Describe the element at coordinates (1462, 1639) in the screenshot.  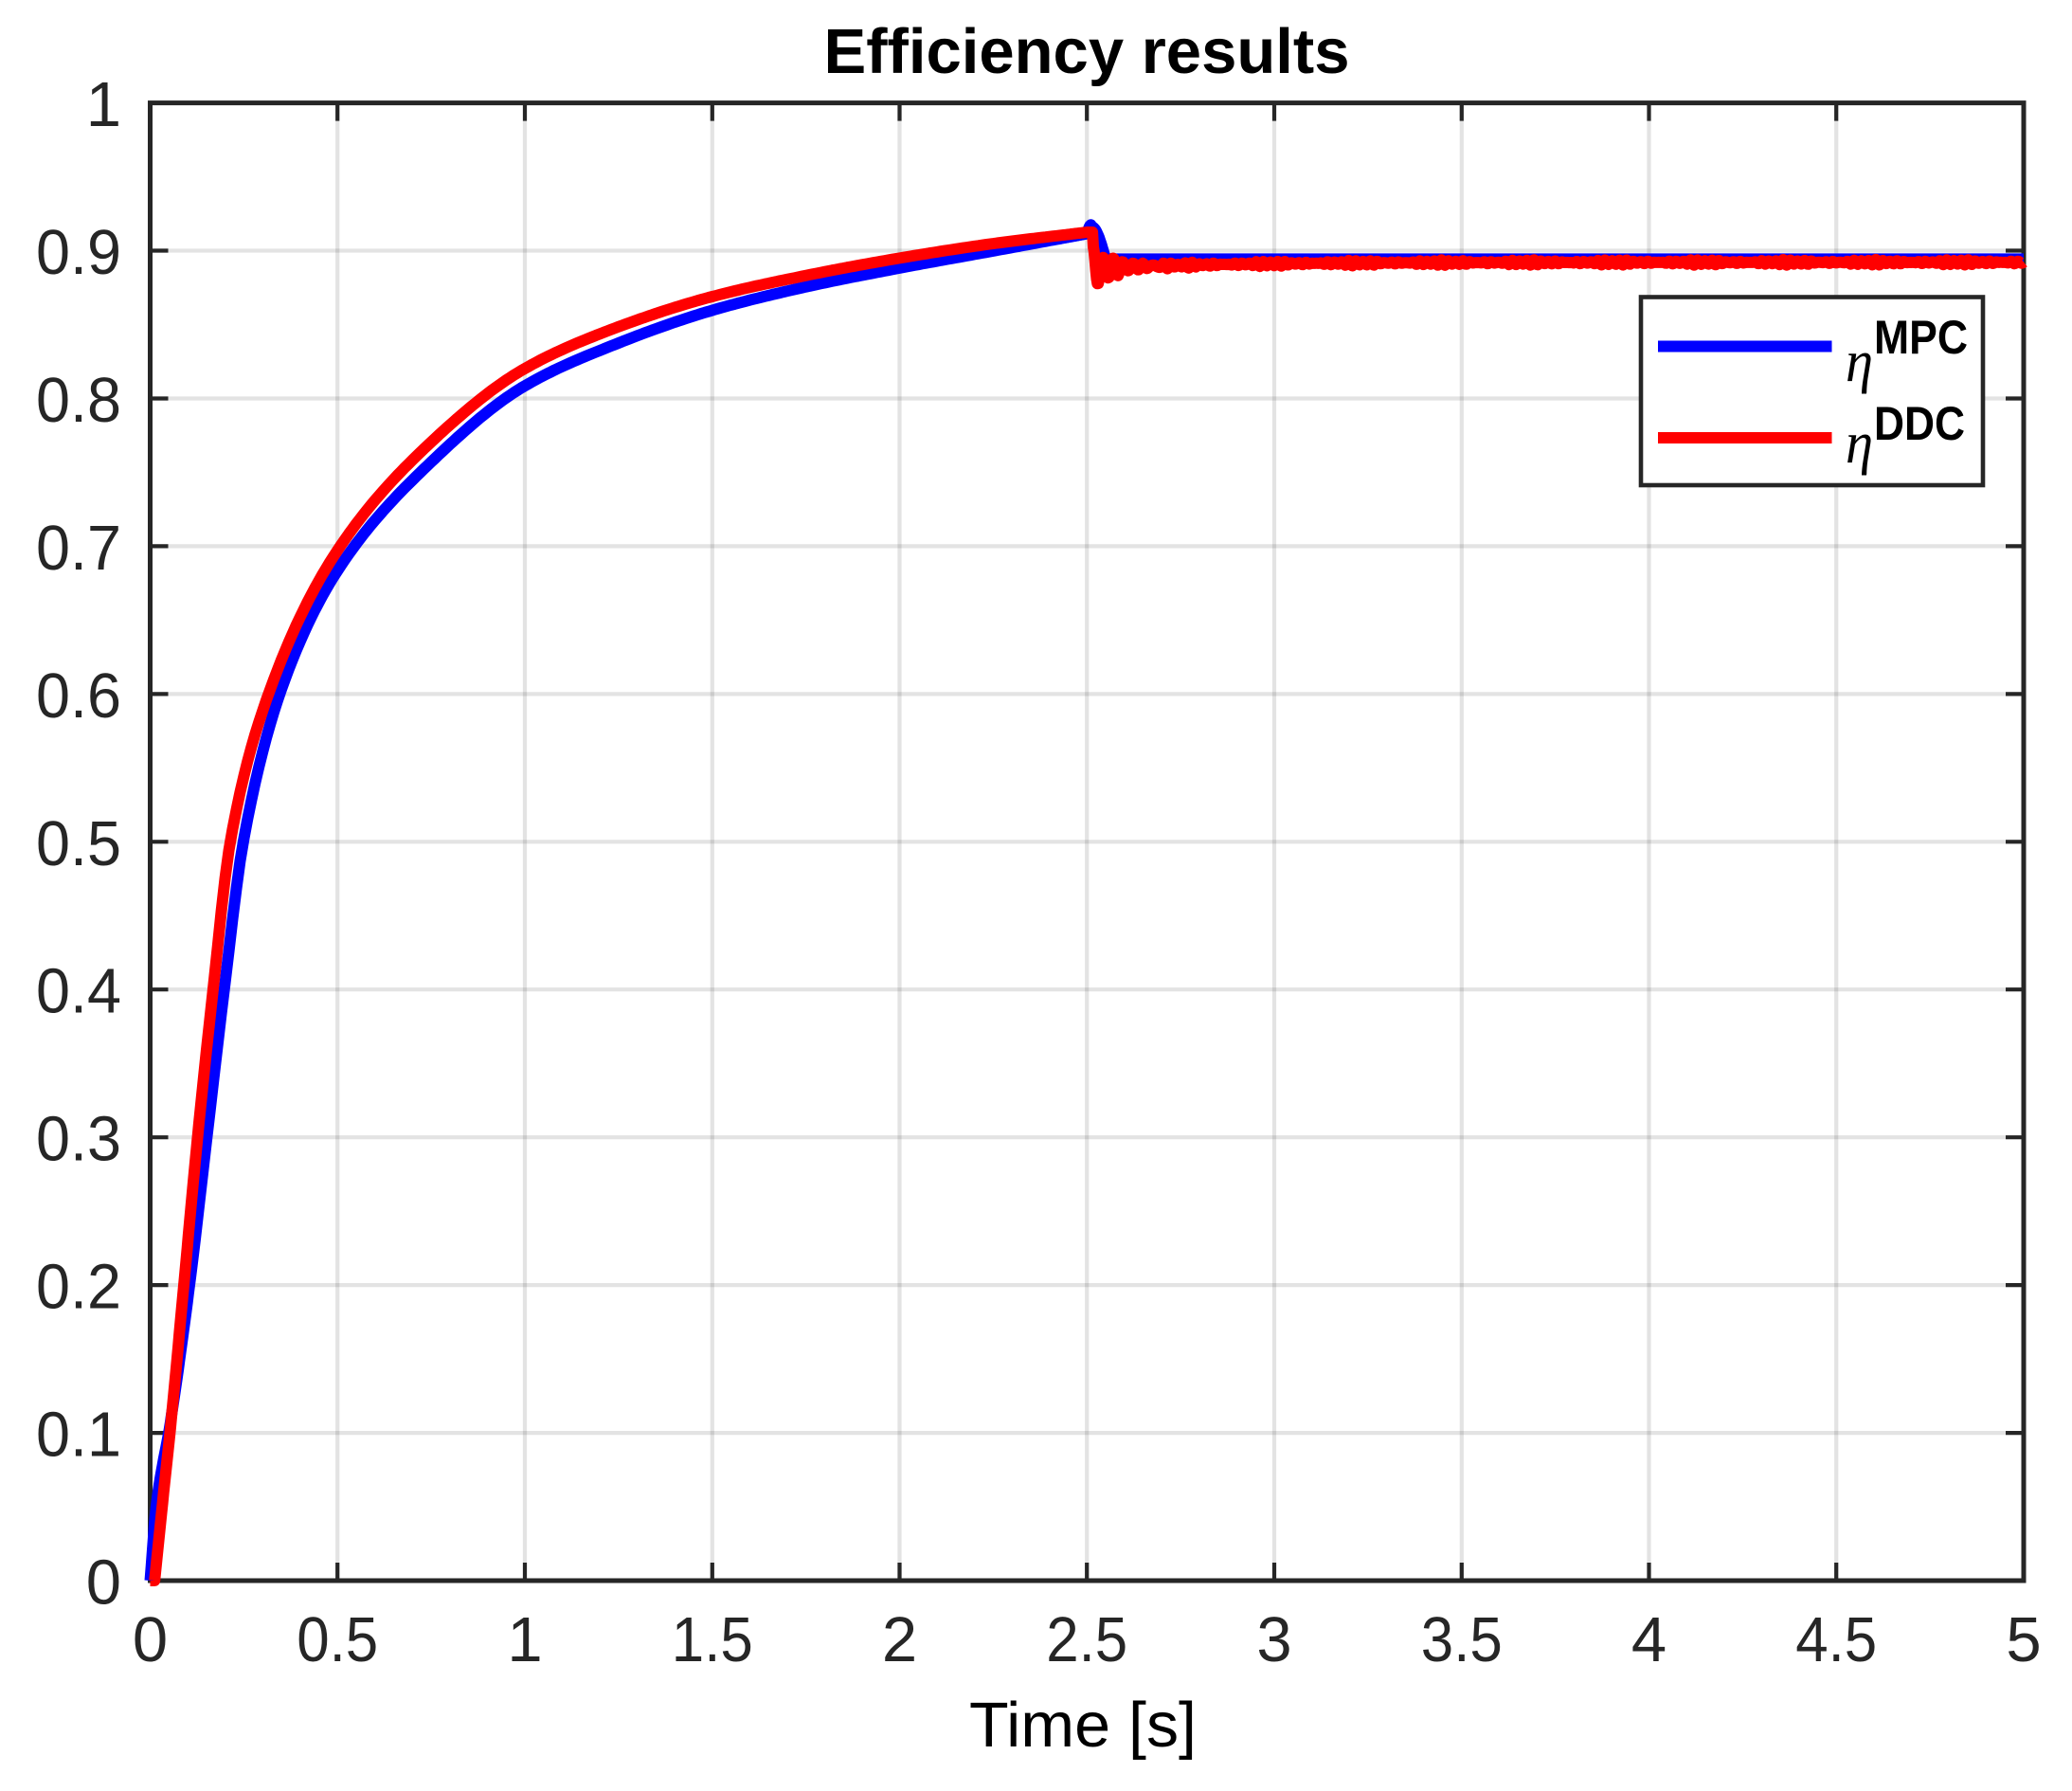
I see `svg-text: 3.5` at that location.